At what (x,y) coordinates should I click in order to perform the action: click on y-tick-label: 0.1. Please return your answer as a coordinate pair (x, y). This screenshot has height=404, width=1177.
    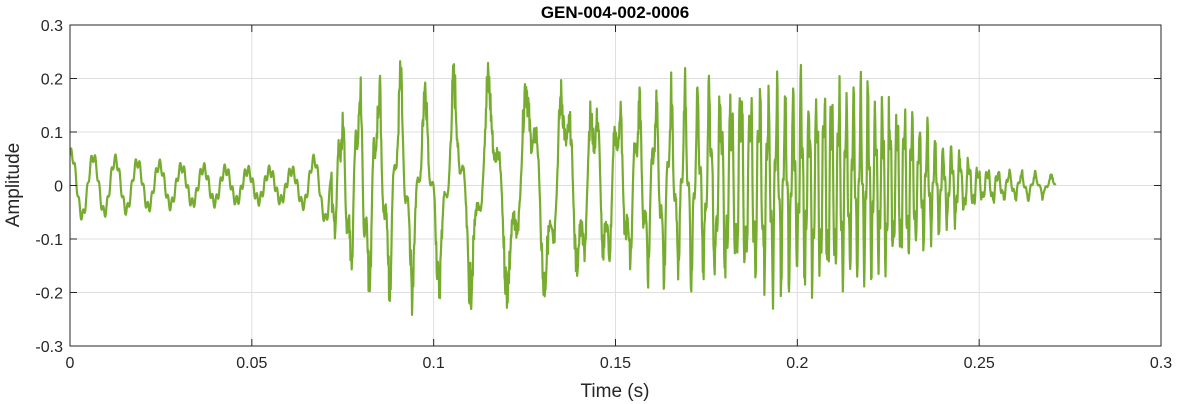
    Looking at the image, I should click on (52, 133).